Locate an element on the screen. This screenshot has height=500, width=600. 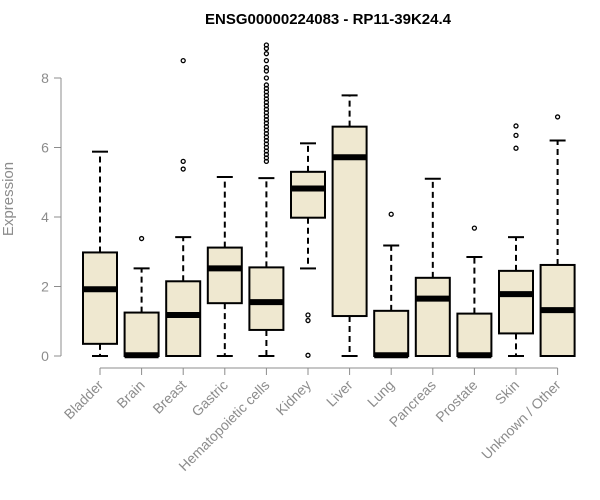
box-kidney is located at coordinates (308, 250).